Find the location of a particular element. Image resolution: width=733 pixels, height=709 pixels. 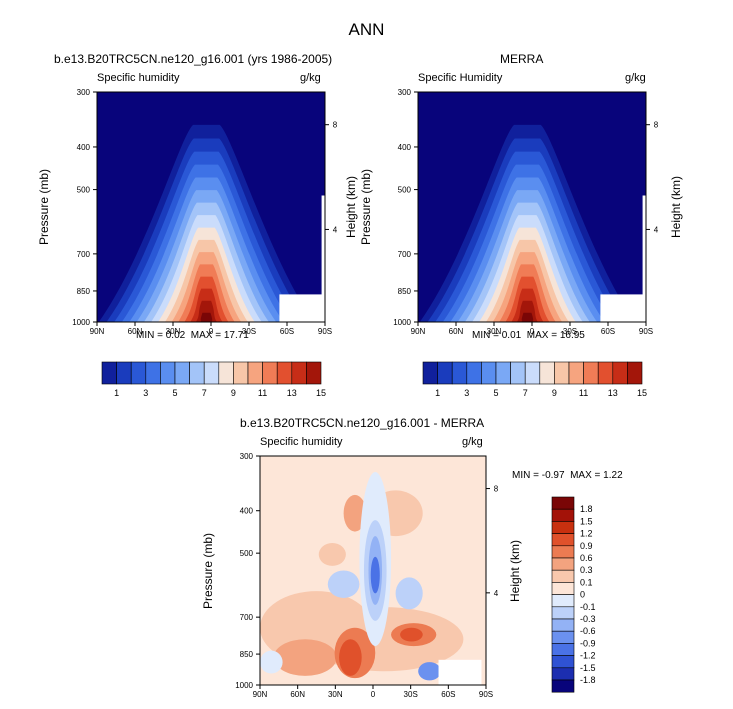

panel1-stats: MIN = 0.02 MAX = 17.71 is located at coordinates (192, 335).